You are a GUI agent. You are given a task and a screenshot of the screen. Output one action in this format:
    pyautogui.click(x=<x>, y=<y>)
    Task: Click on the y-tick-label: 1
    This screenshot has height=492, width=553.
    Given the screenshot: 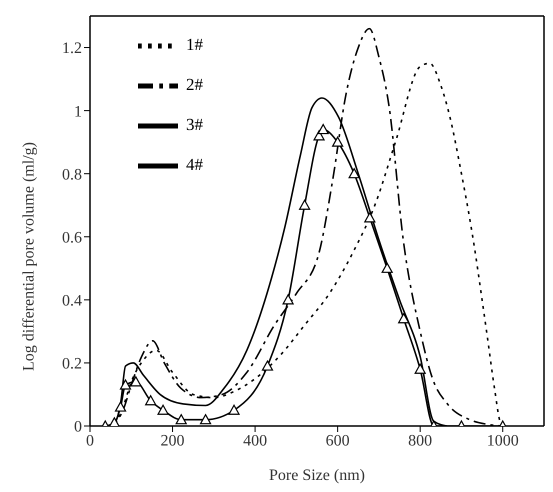 What is the action you would take?
    pyautogui.click(x=78, y=111)
    